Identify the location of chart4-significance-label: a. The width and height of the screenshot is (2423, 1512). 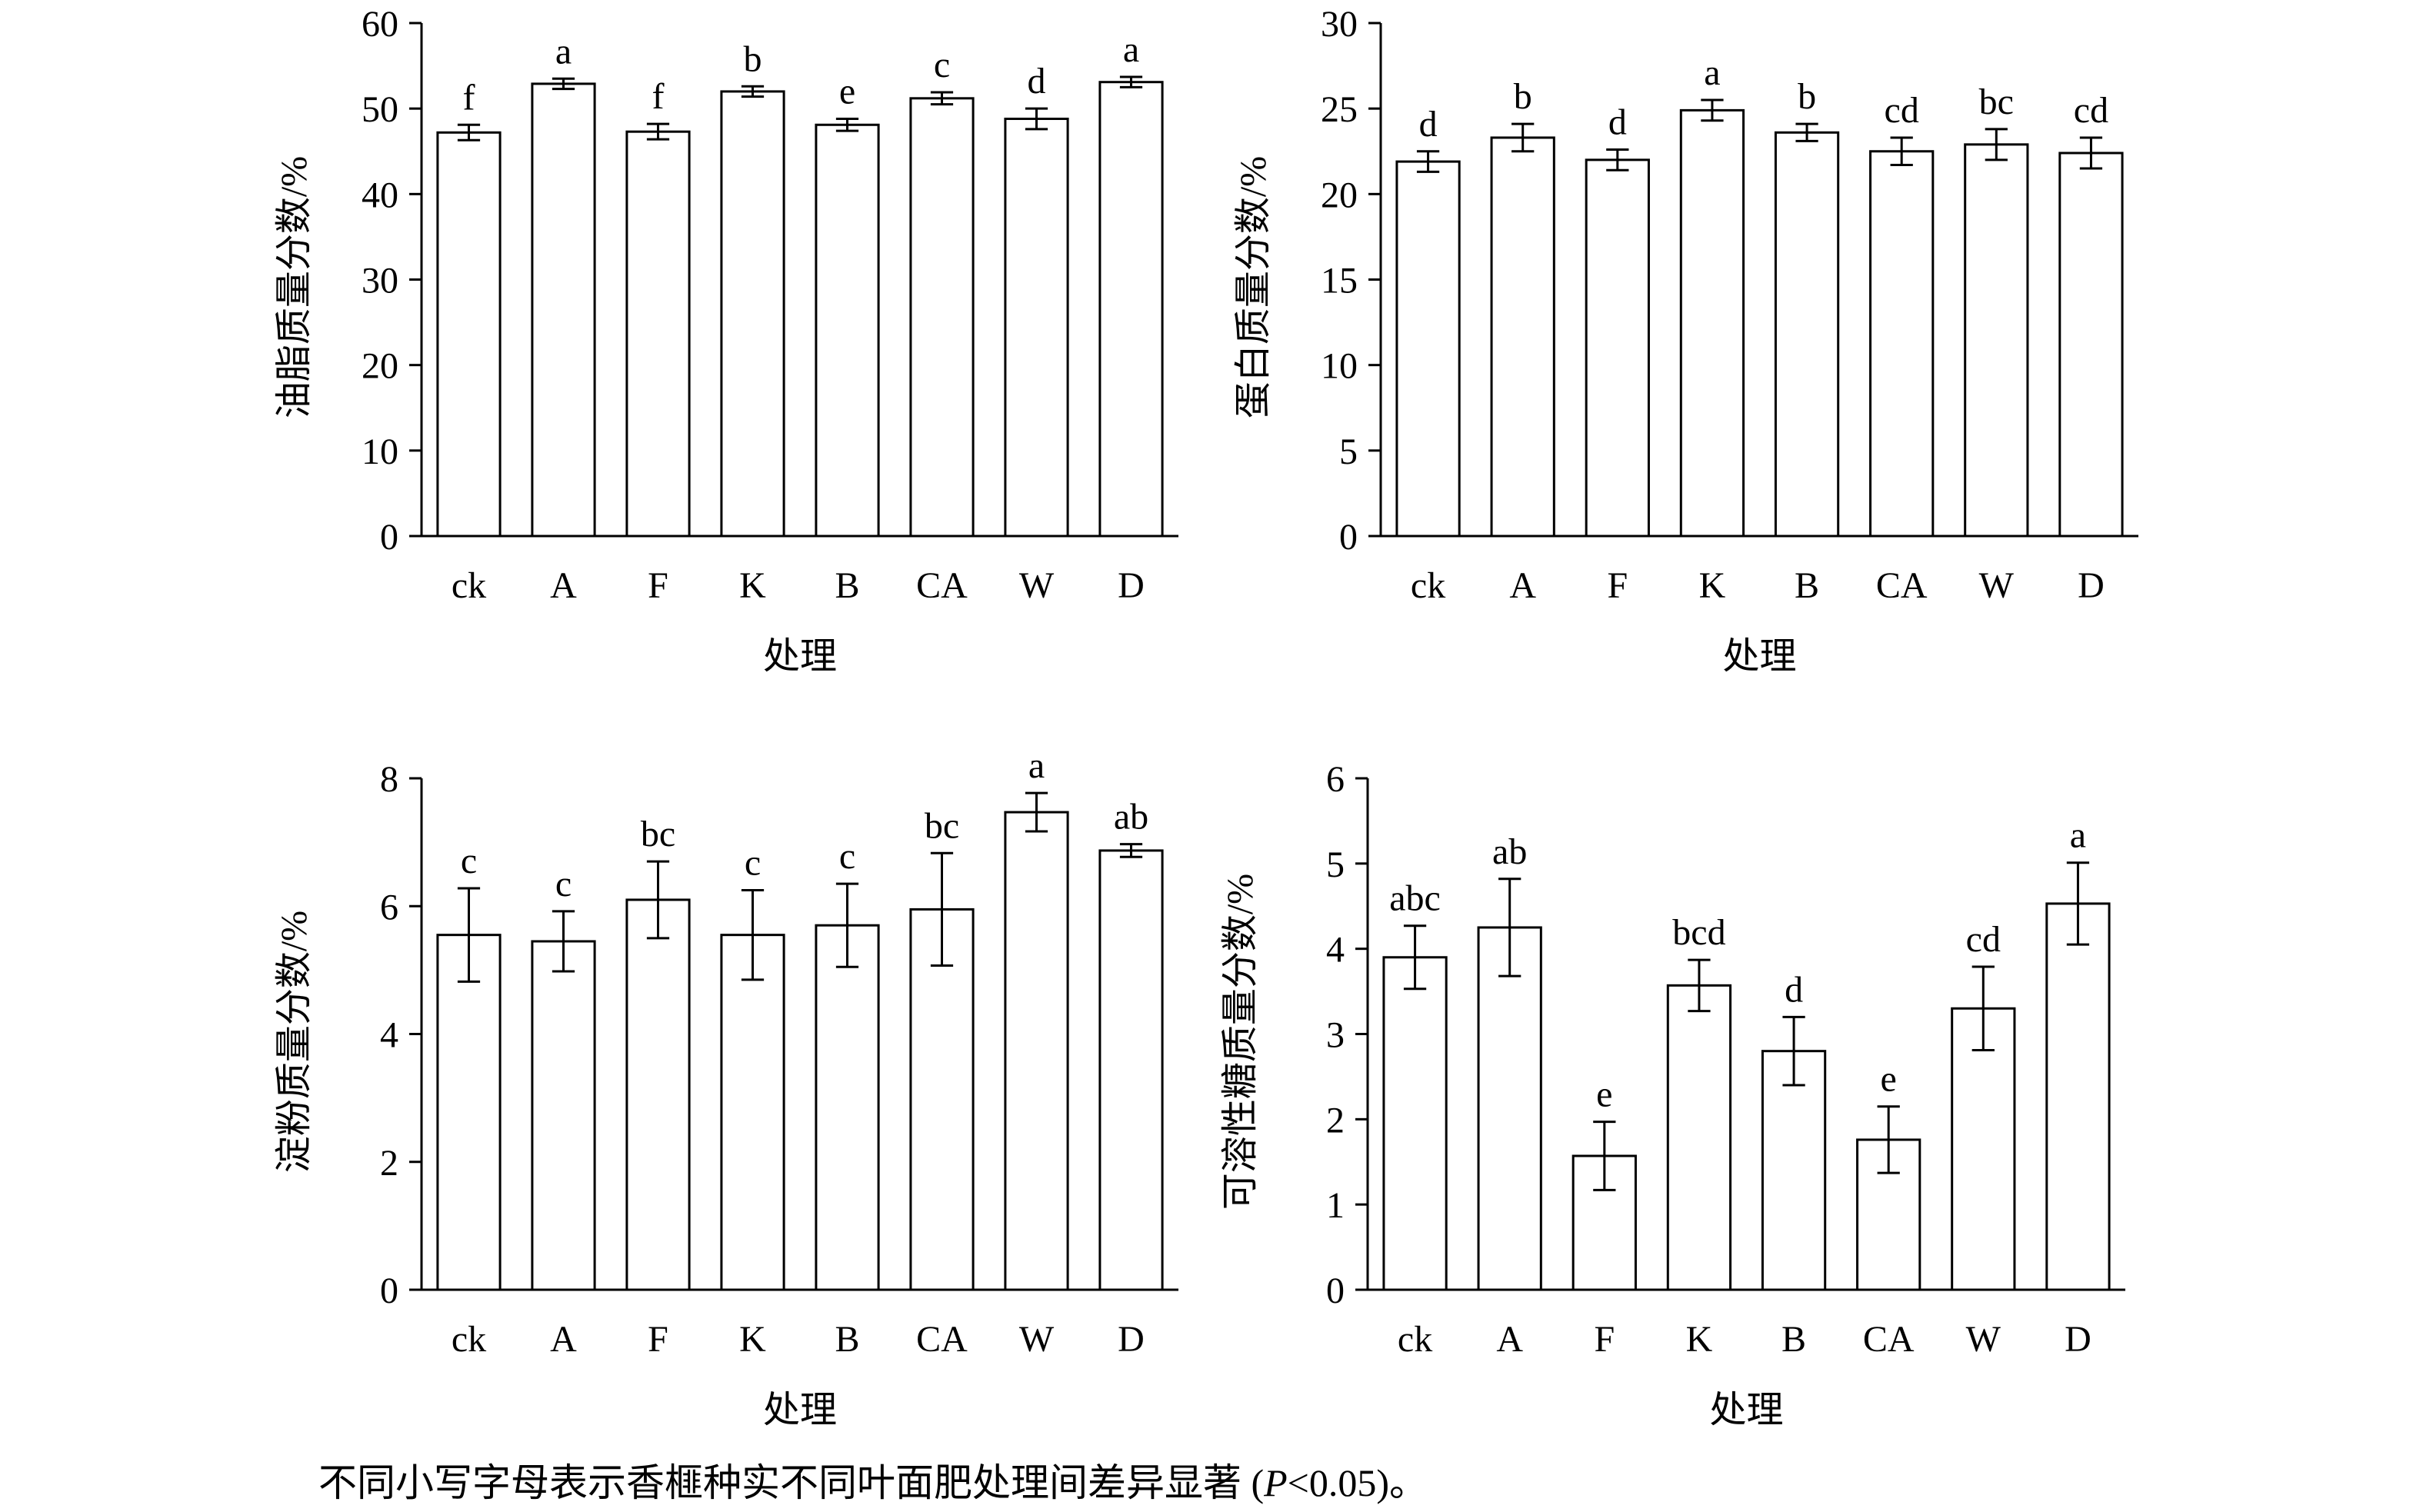
(2078, 836).